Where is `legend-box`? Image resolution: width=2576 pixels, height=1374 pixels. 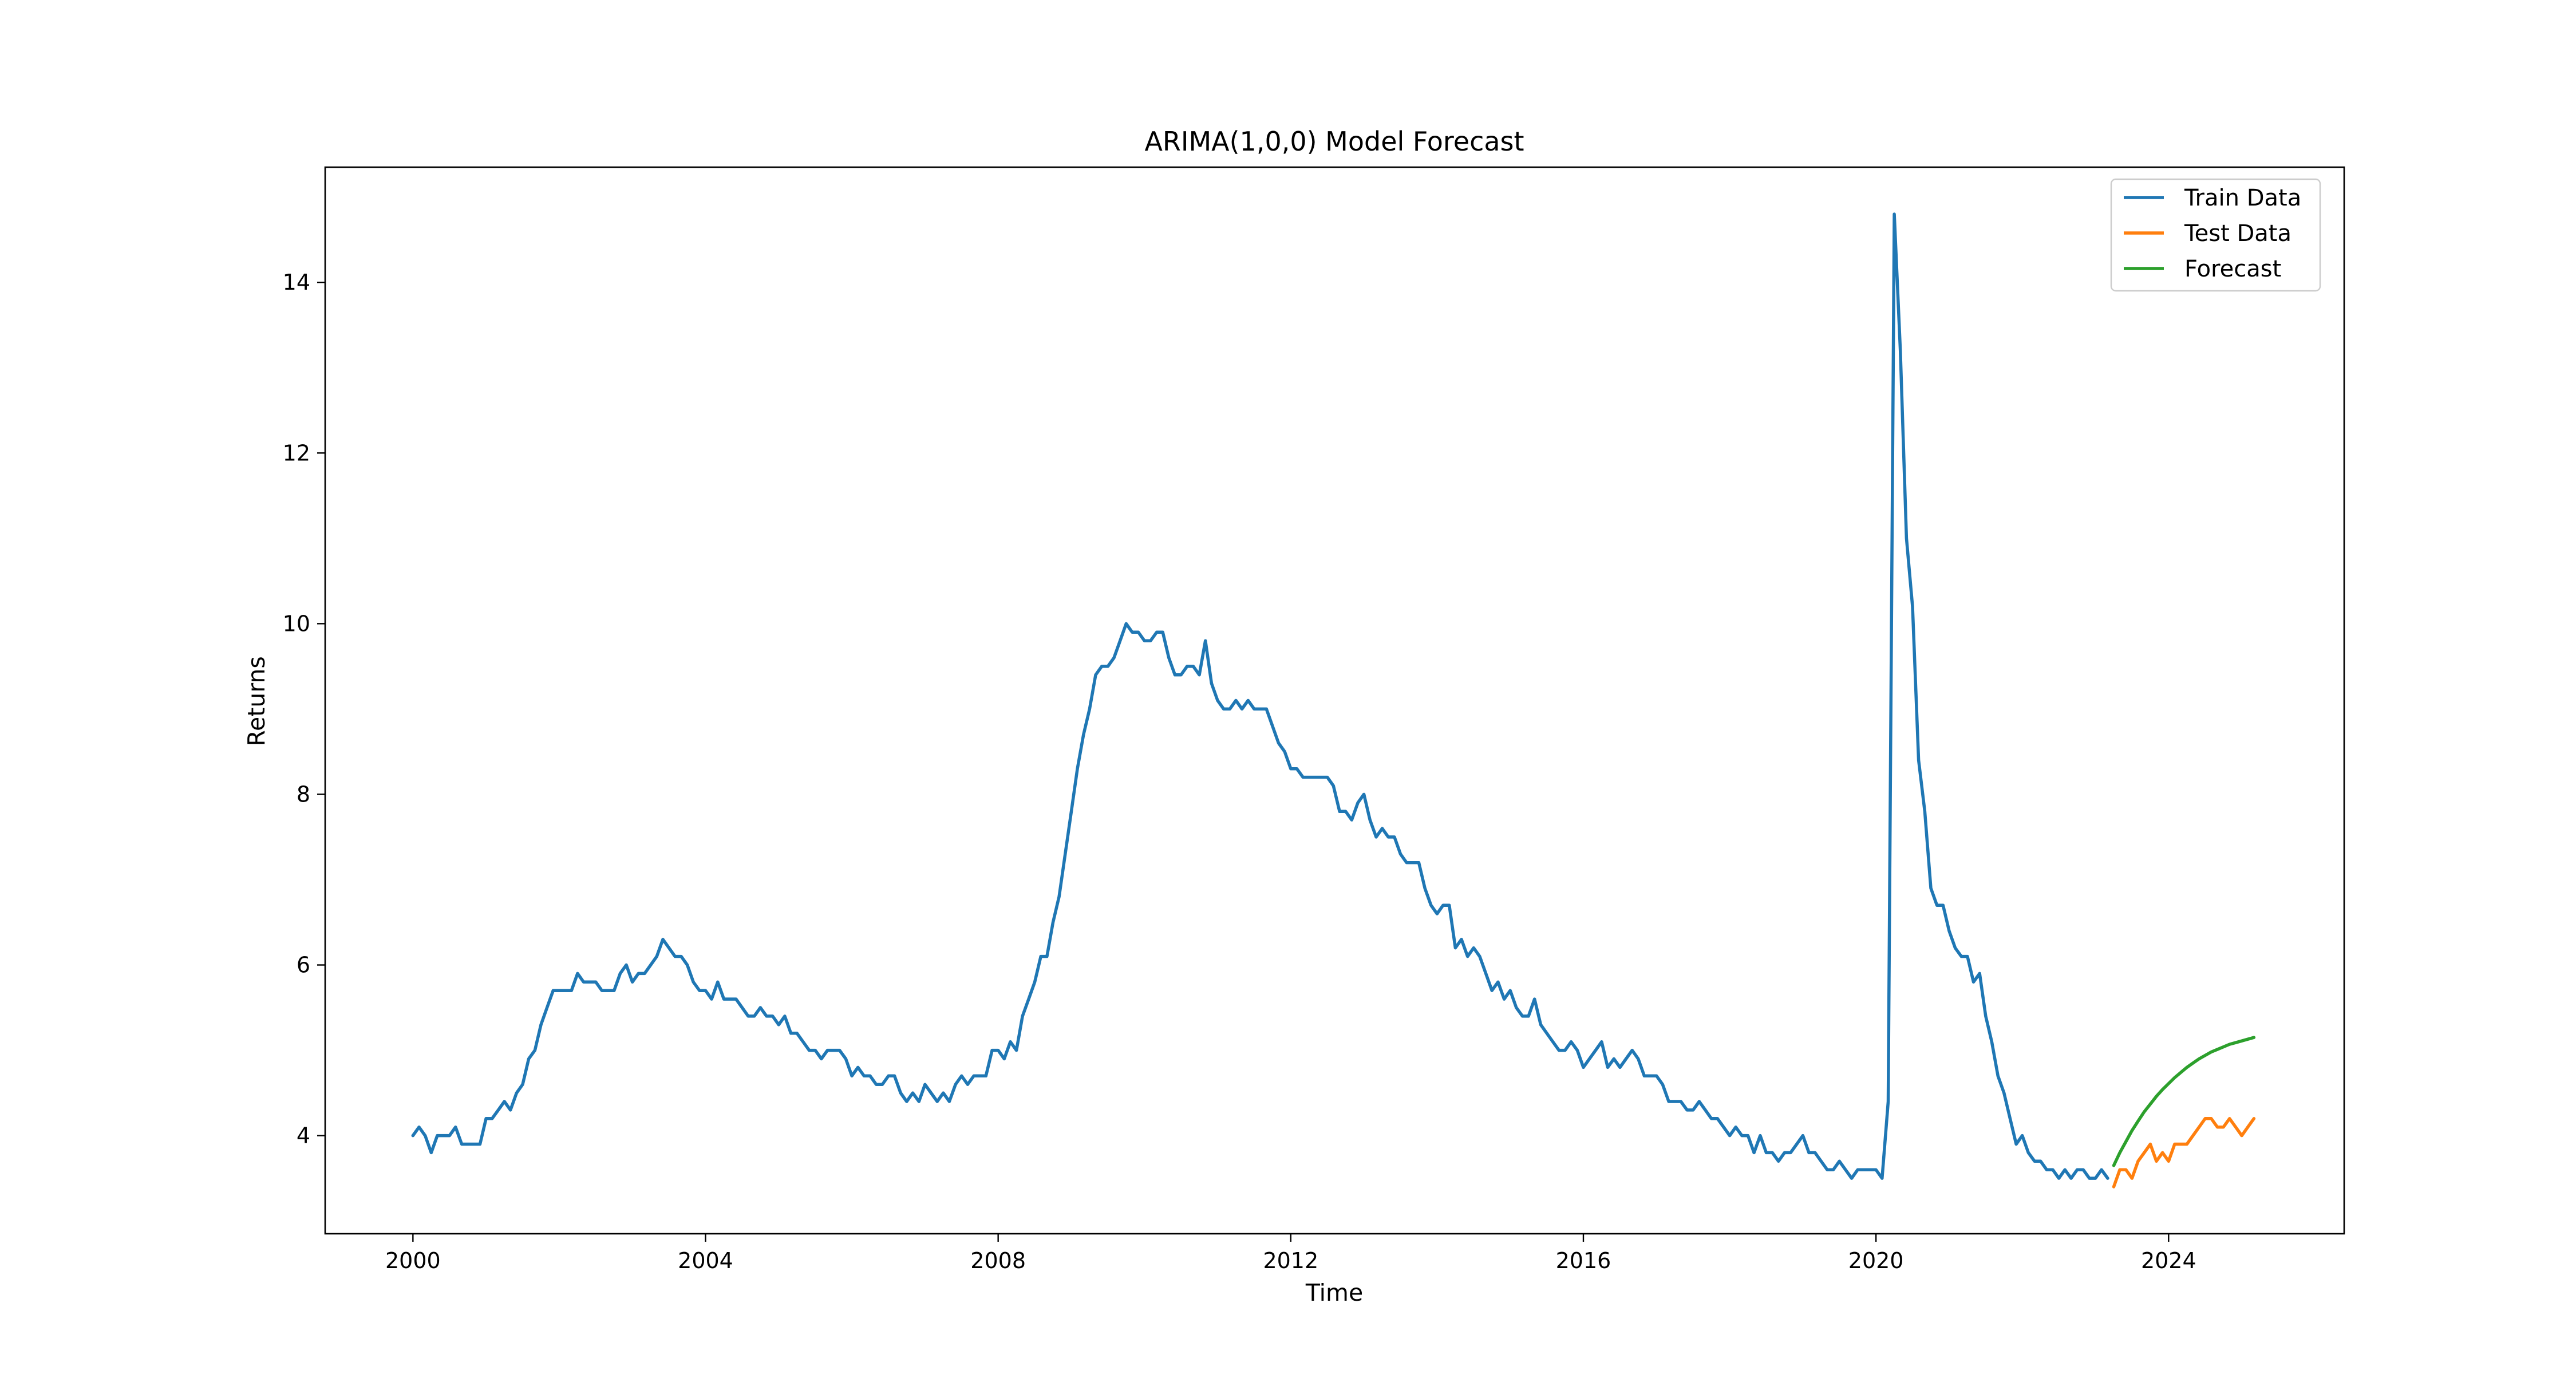 legend-box is located at coordinates (2215, 235).